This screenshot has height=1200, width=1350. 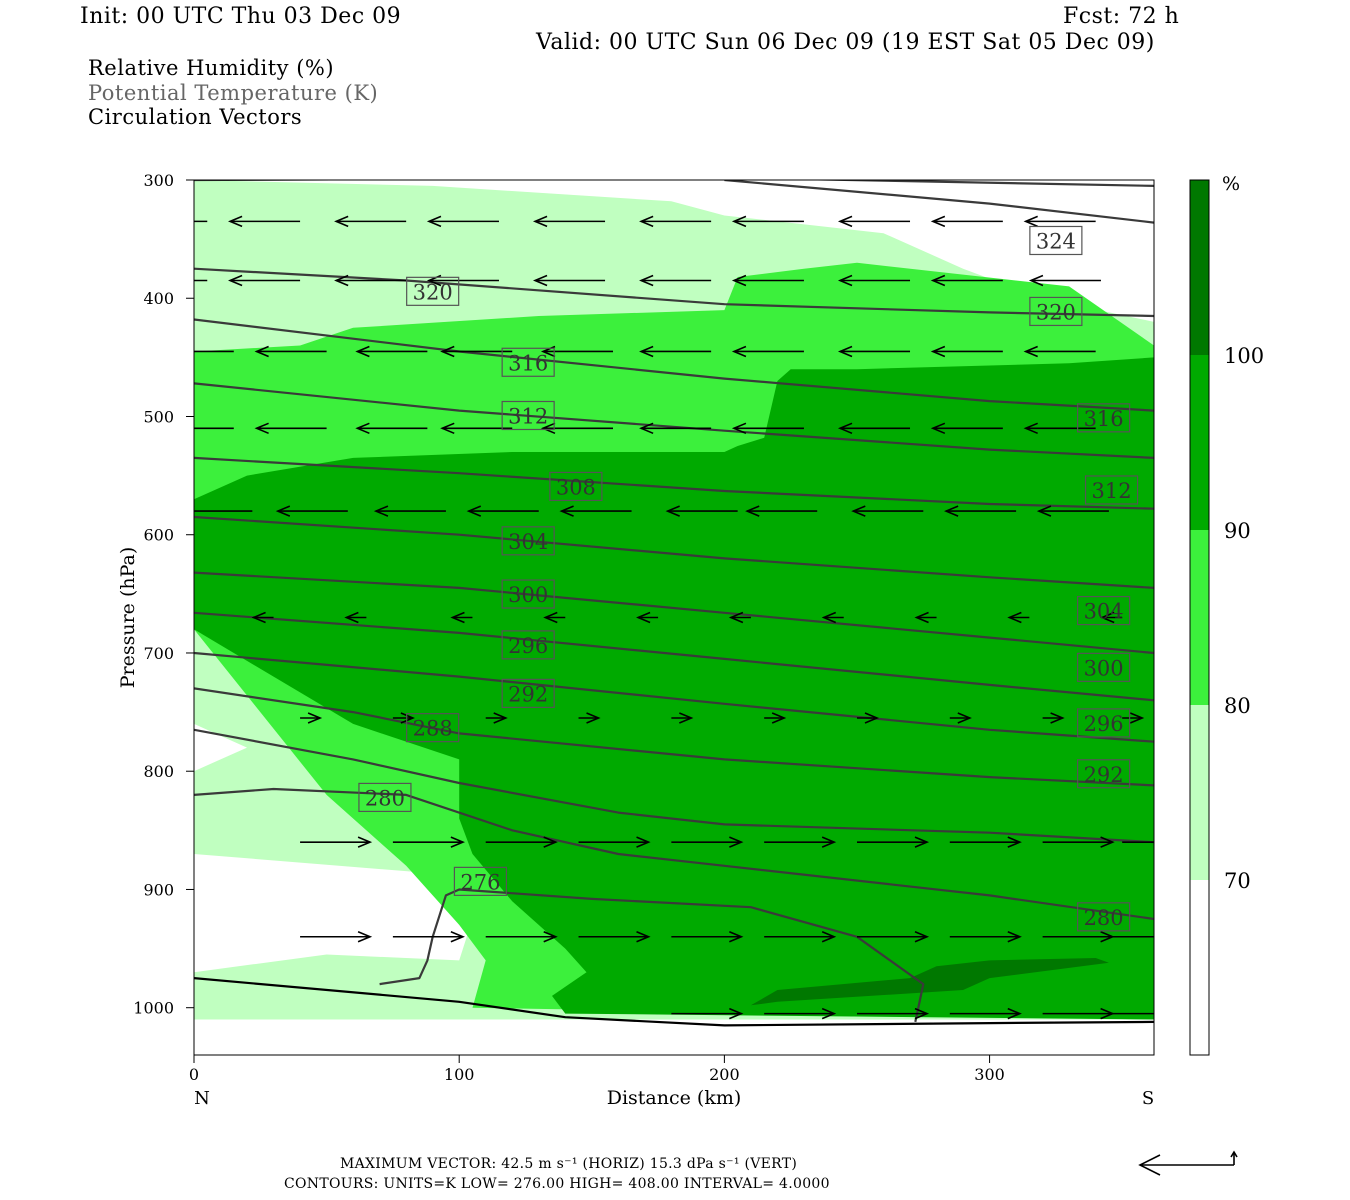 What do you see at coordinates (1056, 240) in the screenshot?
I see `contour-label: 324` at bounding box center [1056, 240].